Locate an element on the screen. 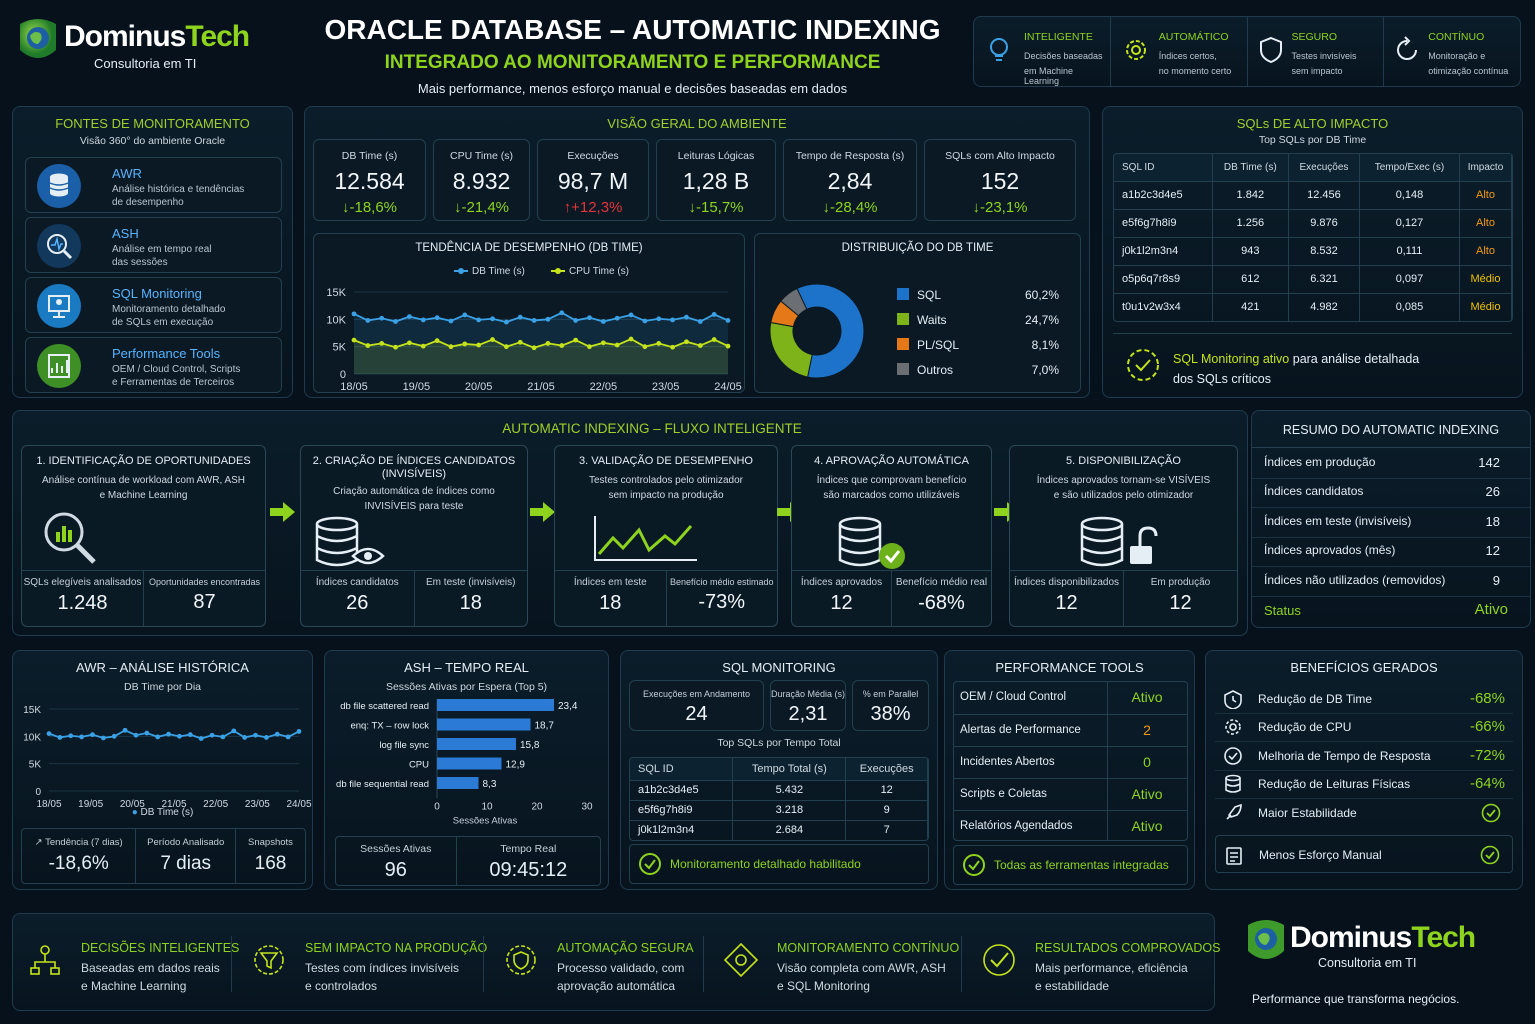  perftool-row: Scripts e Coletas Ativo is located at coordinates (1070, 794).